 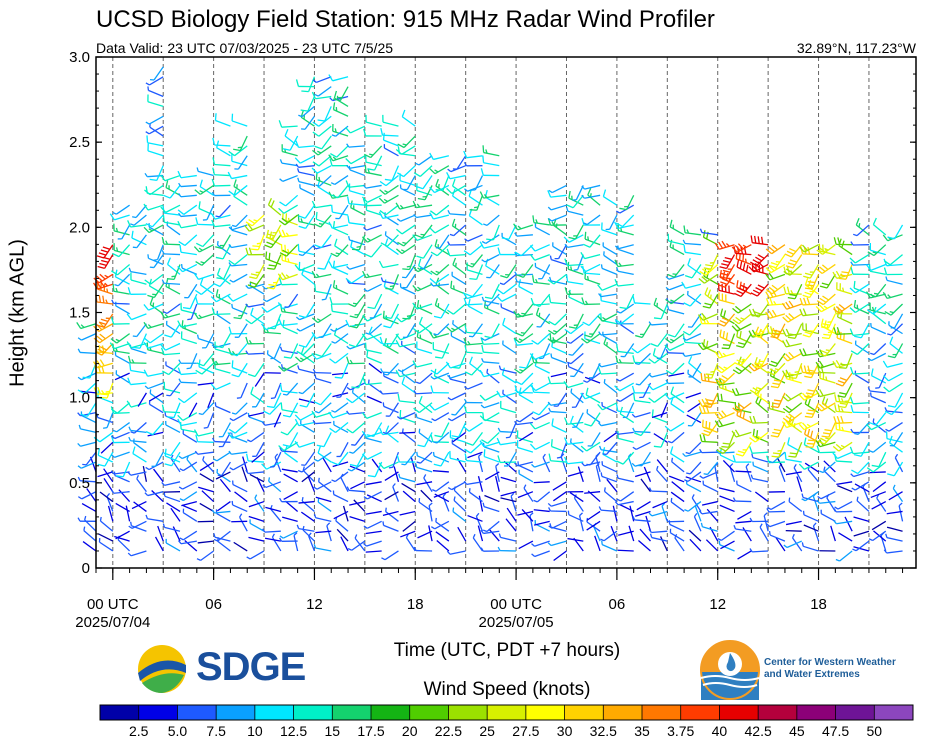 I want to click on x-tick-date-label: 2025/07/05, so click(x=516, y=622).